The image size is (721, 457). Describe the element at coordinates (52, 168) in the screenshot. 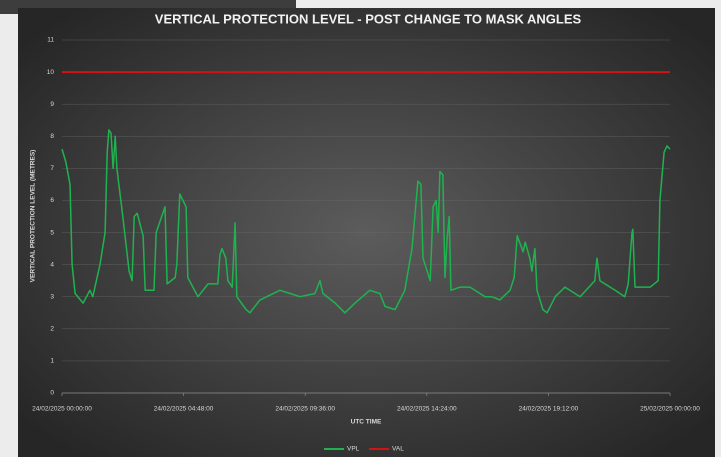

I see `y-tick-label: 7` at that location.